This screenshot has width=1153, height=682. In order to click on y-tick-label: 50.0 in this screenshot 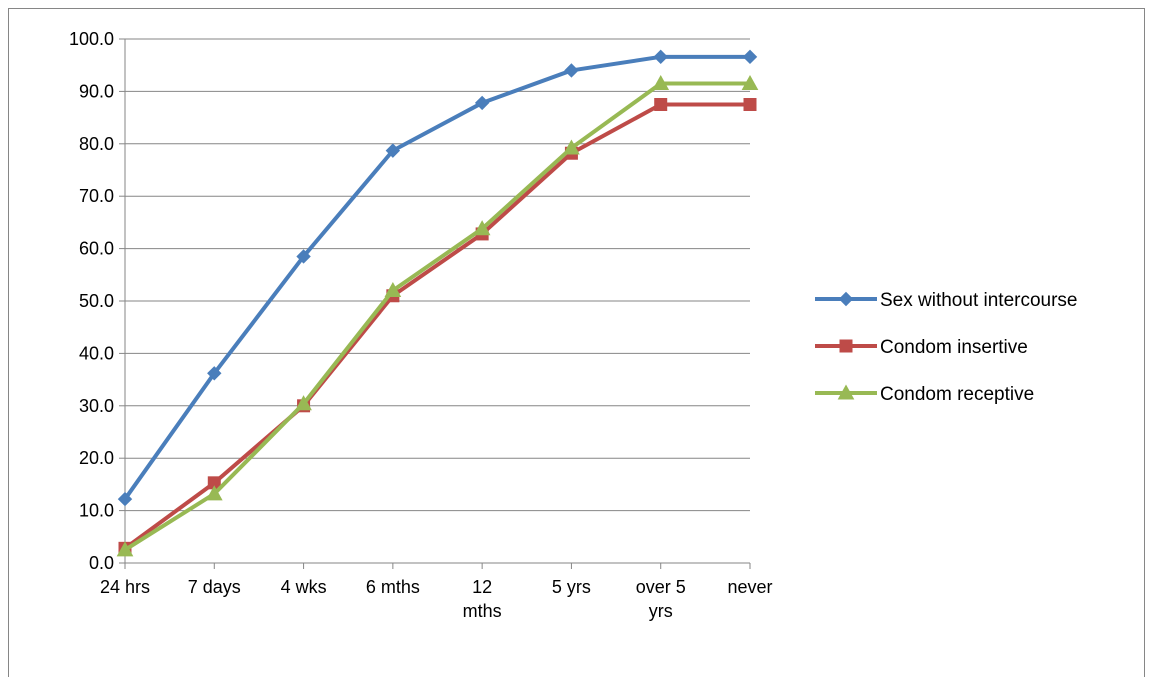, I will do `click(96, 301)`.